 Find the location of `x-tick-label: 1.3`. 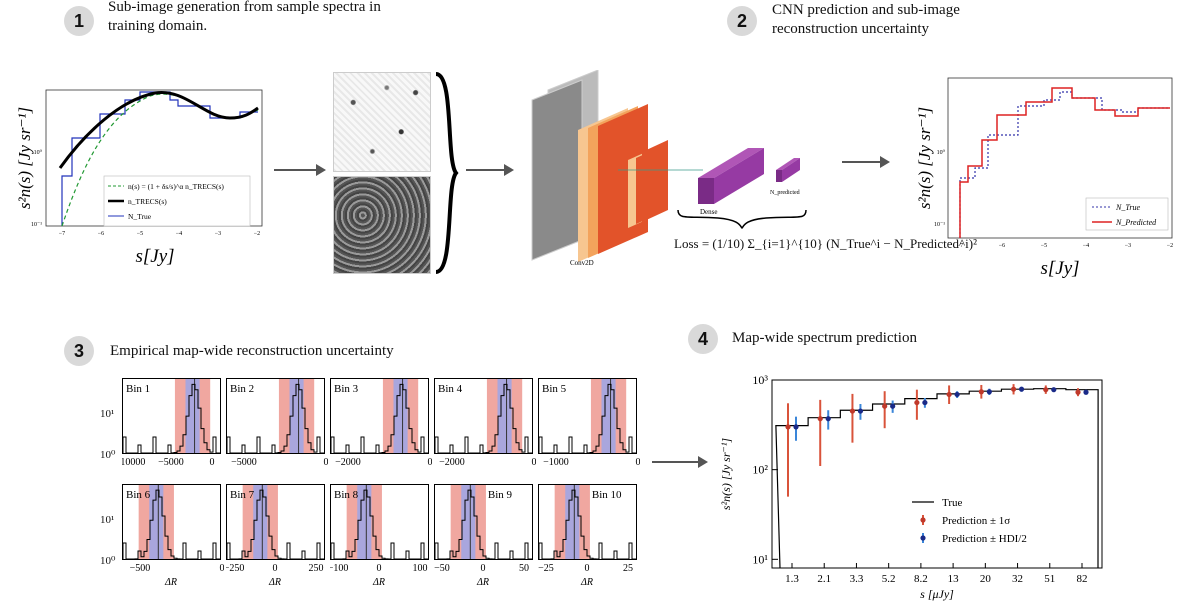

x-tick-label: 1.3 is located at coordinates (792, 579).